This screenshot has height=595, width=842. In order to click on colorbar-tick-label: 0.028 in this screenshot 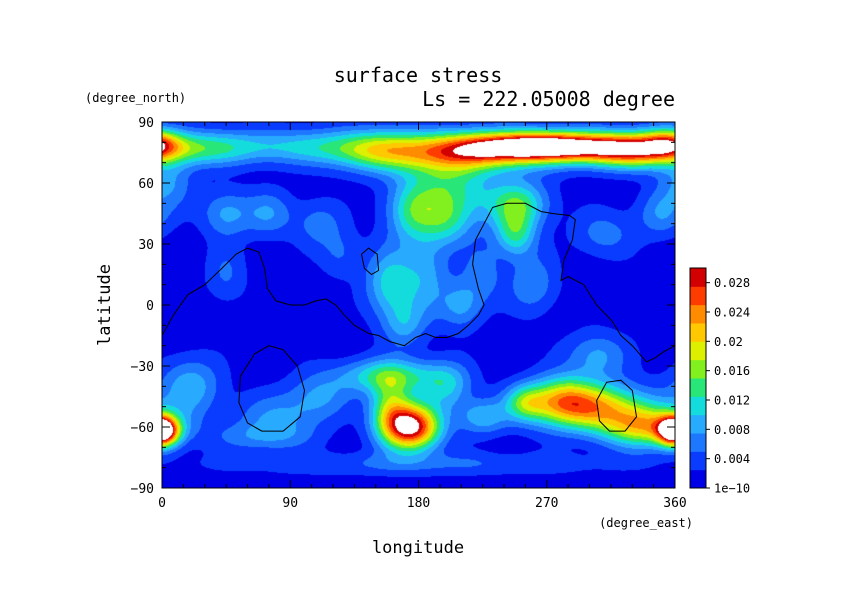, I will do `click(732, 283)`.